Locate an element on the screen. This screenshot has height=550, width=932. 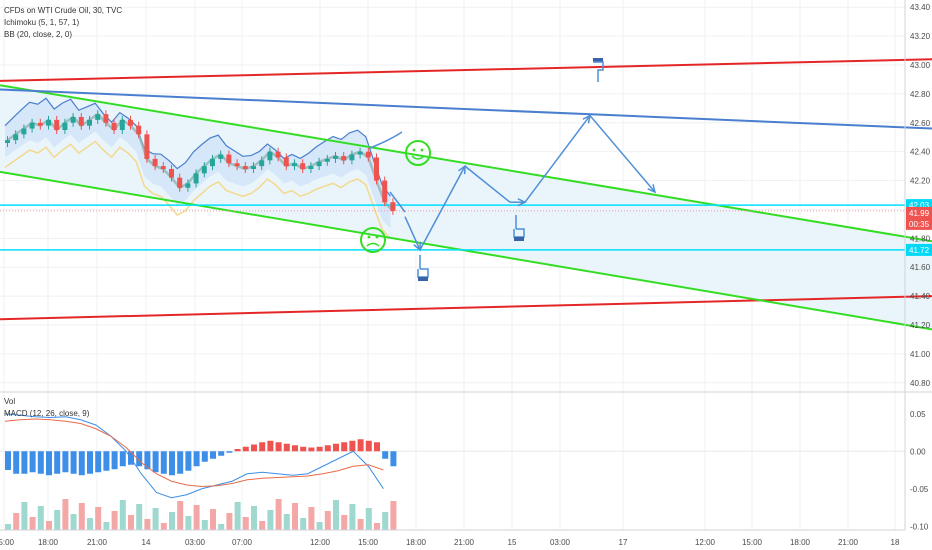
time-tick-label: 15:00 is located at coordinates (7, 542).